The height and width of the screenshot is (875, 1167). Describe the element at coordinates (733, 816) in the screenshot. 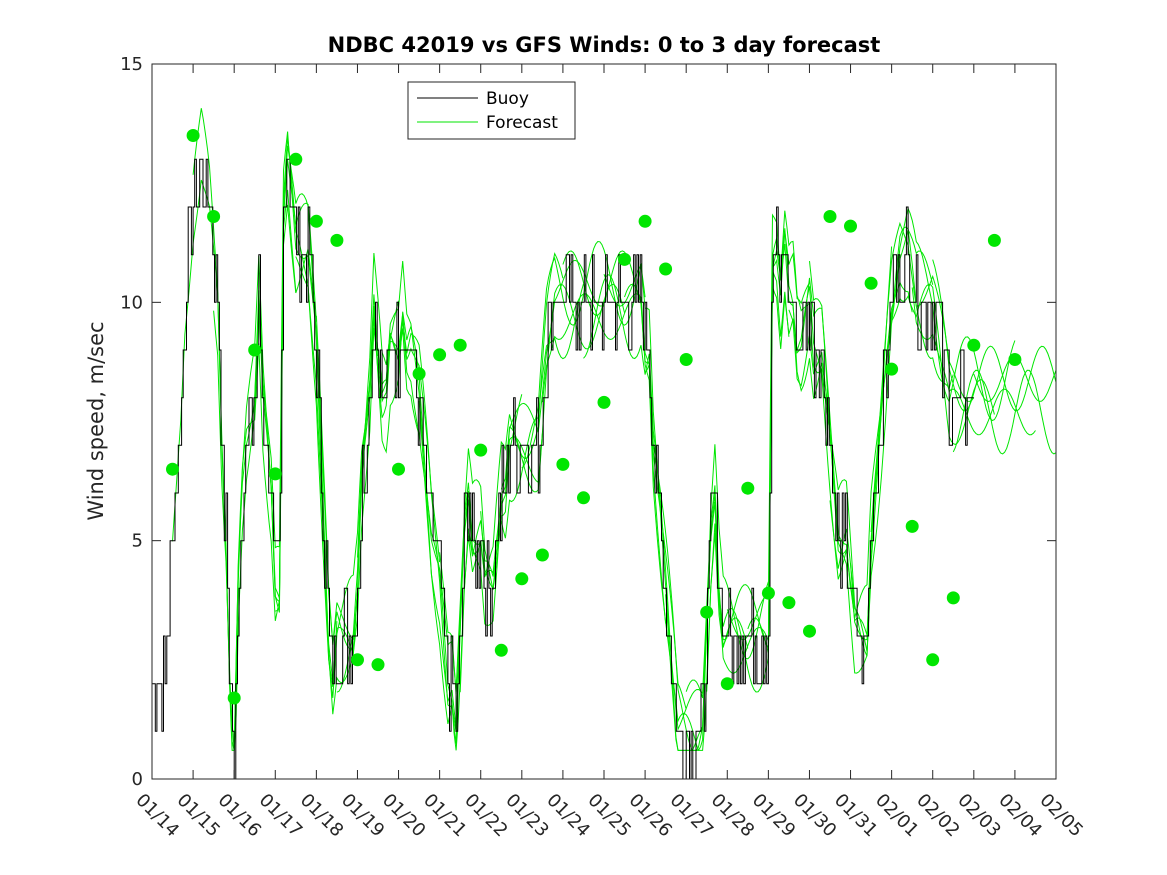

I see `x-tick-label: 01/28` at that location.